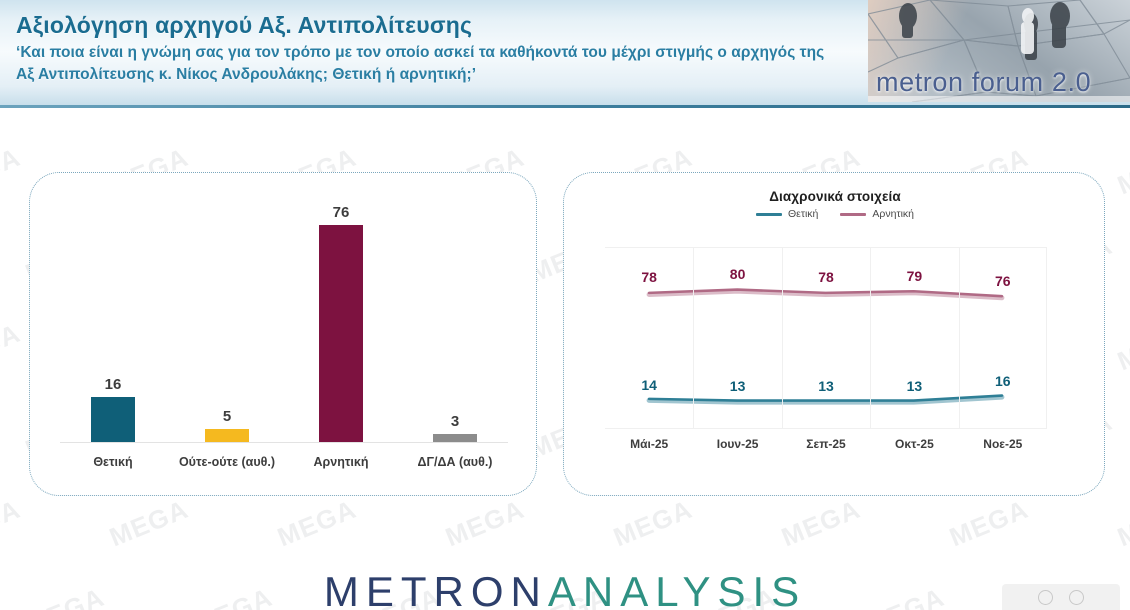 The image size is (1130, 610). I want to click on bar-category-label: ΔΓ/ΔΑ (αυθ.), so click(455, 462).